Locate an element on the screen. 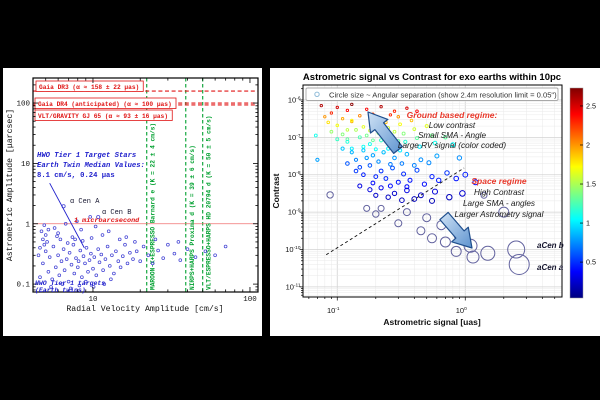 Image resolution: width=600 pixels, height=400 pixels. alpha-cen-a-label: α Cen A is located at coordinates (85, 202).